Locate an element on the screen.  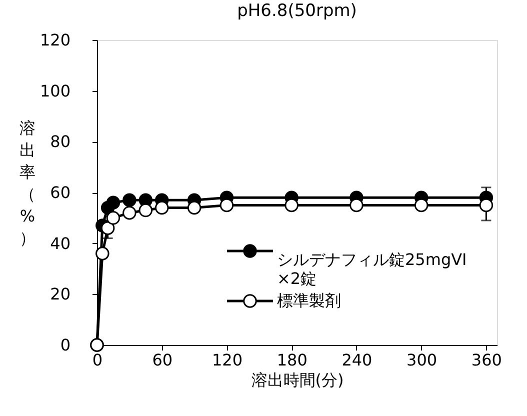
y-tick-label: 120 is located at coordinates (55, 40).